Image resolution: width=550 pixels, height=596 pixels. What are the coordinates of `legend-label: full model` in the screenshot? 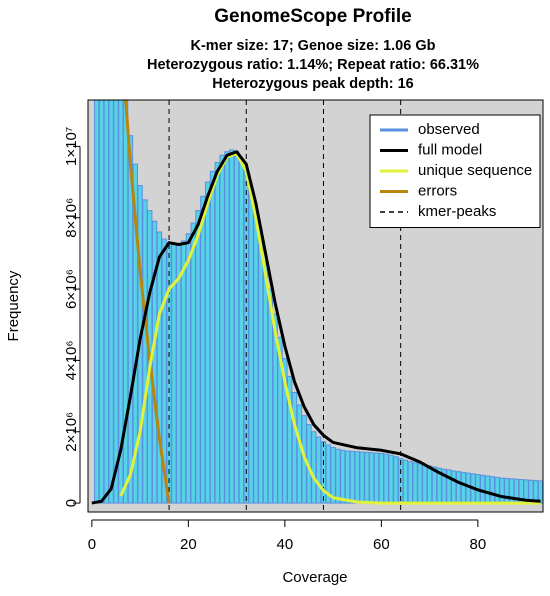 It's located at (450, 149).